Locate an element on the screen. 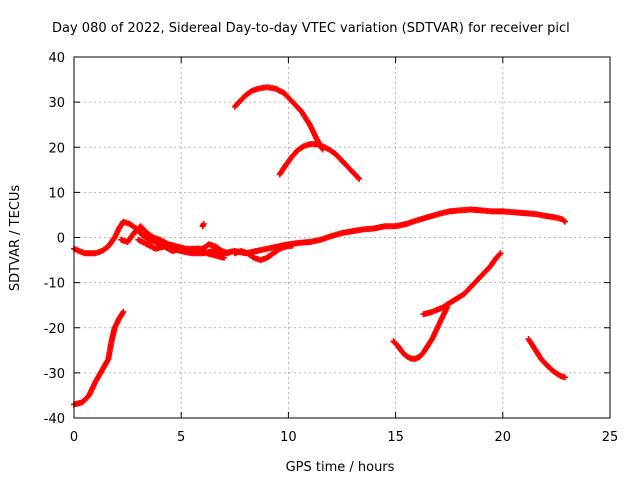  x-tick-label: 25 is located at coordinates (610, 437).